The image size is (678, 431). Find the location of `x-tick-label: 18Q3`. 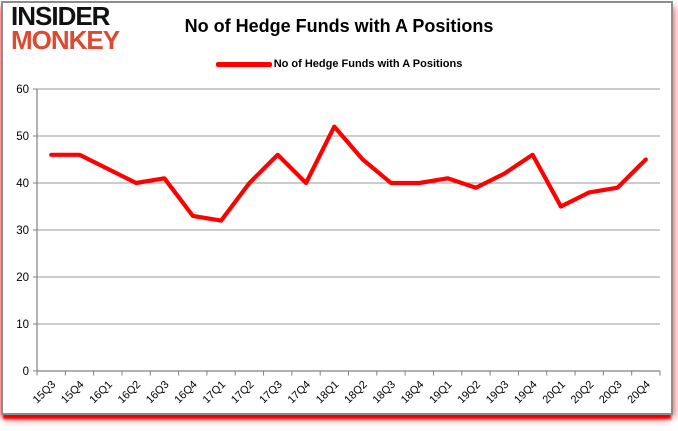

x-tick-label: 18Q3 is located at coordinates (385, 393).